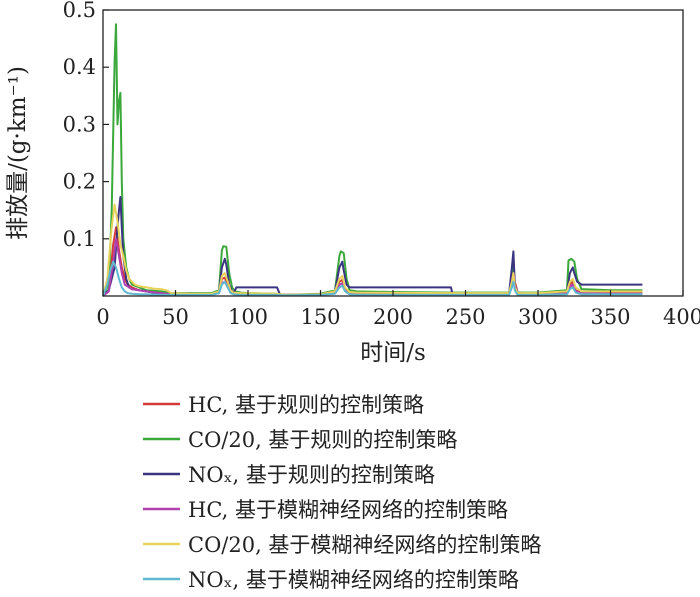 This screenshot has width=700, height=597. What do you see at coordinates (79, 11) in the screenshot?
I see `y-tick-label: 0.5` at bounding box center [79, 11].